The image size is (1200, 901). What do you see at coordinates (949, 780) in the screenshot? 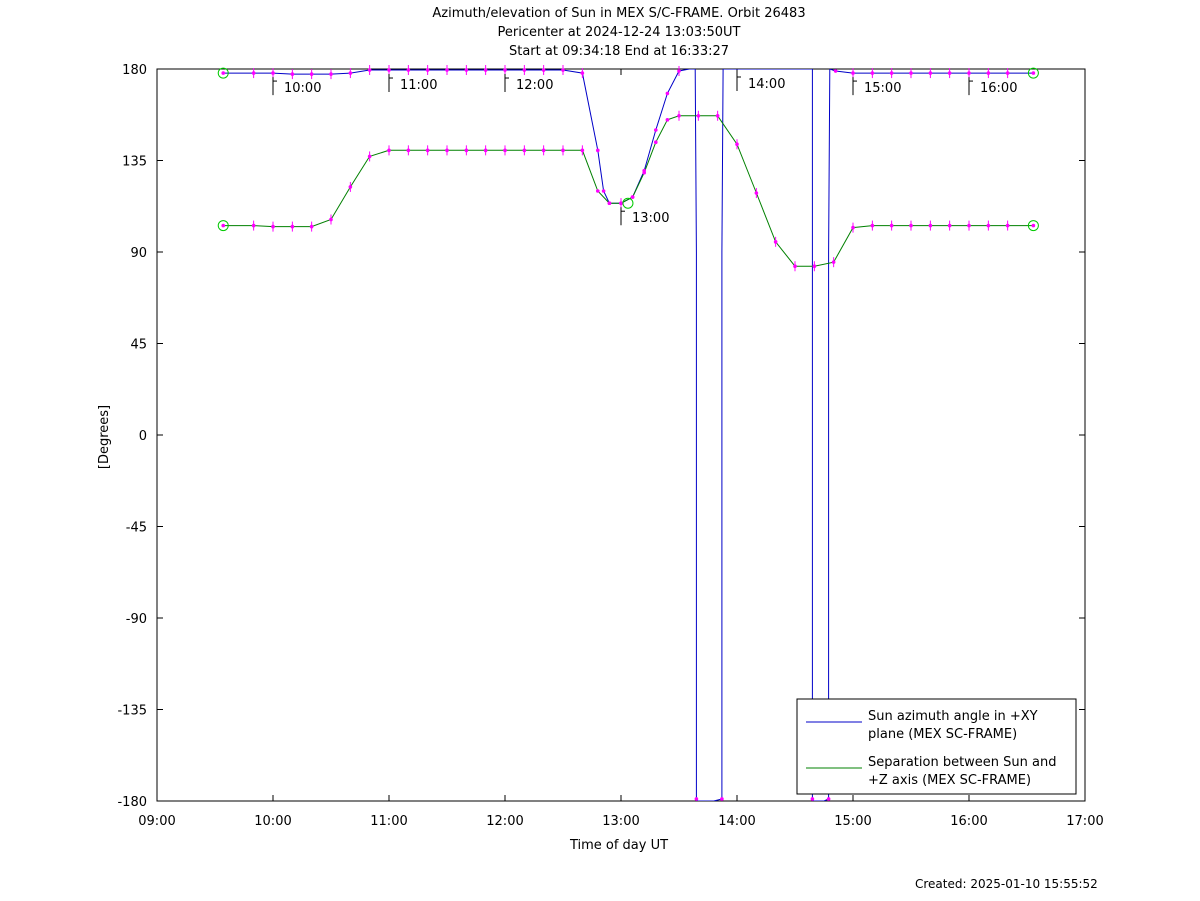
I see `legend-label-2: +Z axis (MEX SC-FRAME)` at bounding box center [949, 780].